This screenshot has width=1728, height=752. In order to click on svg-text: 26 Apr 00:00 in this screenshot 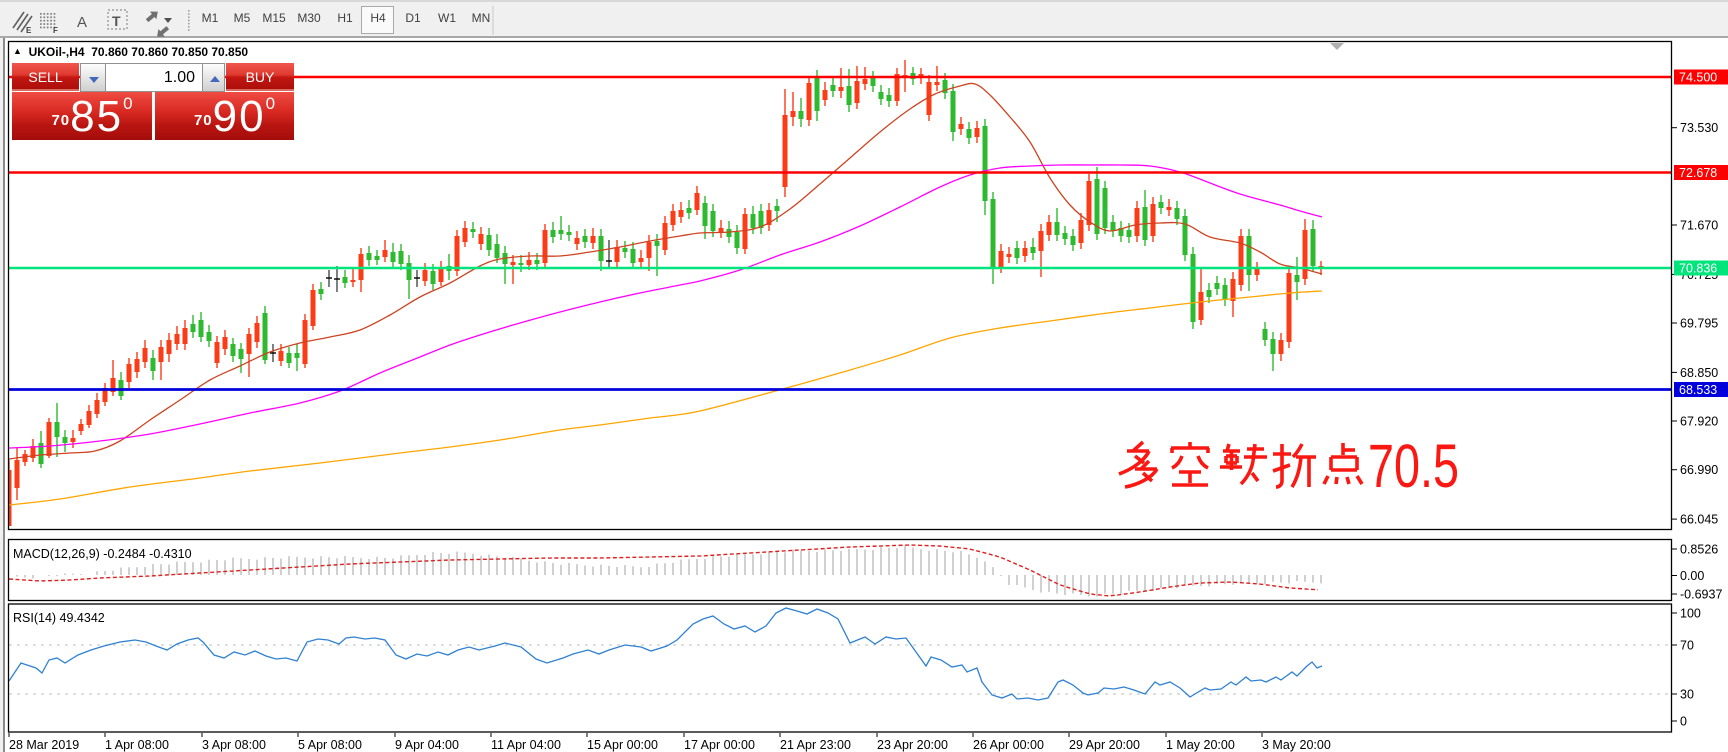, I will do `click(1008, 745)`.